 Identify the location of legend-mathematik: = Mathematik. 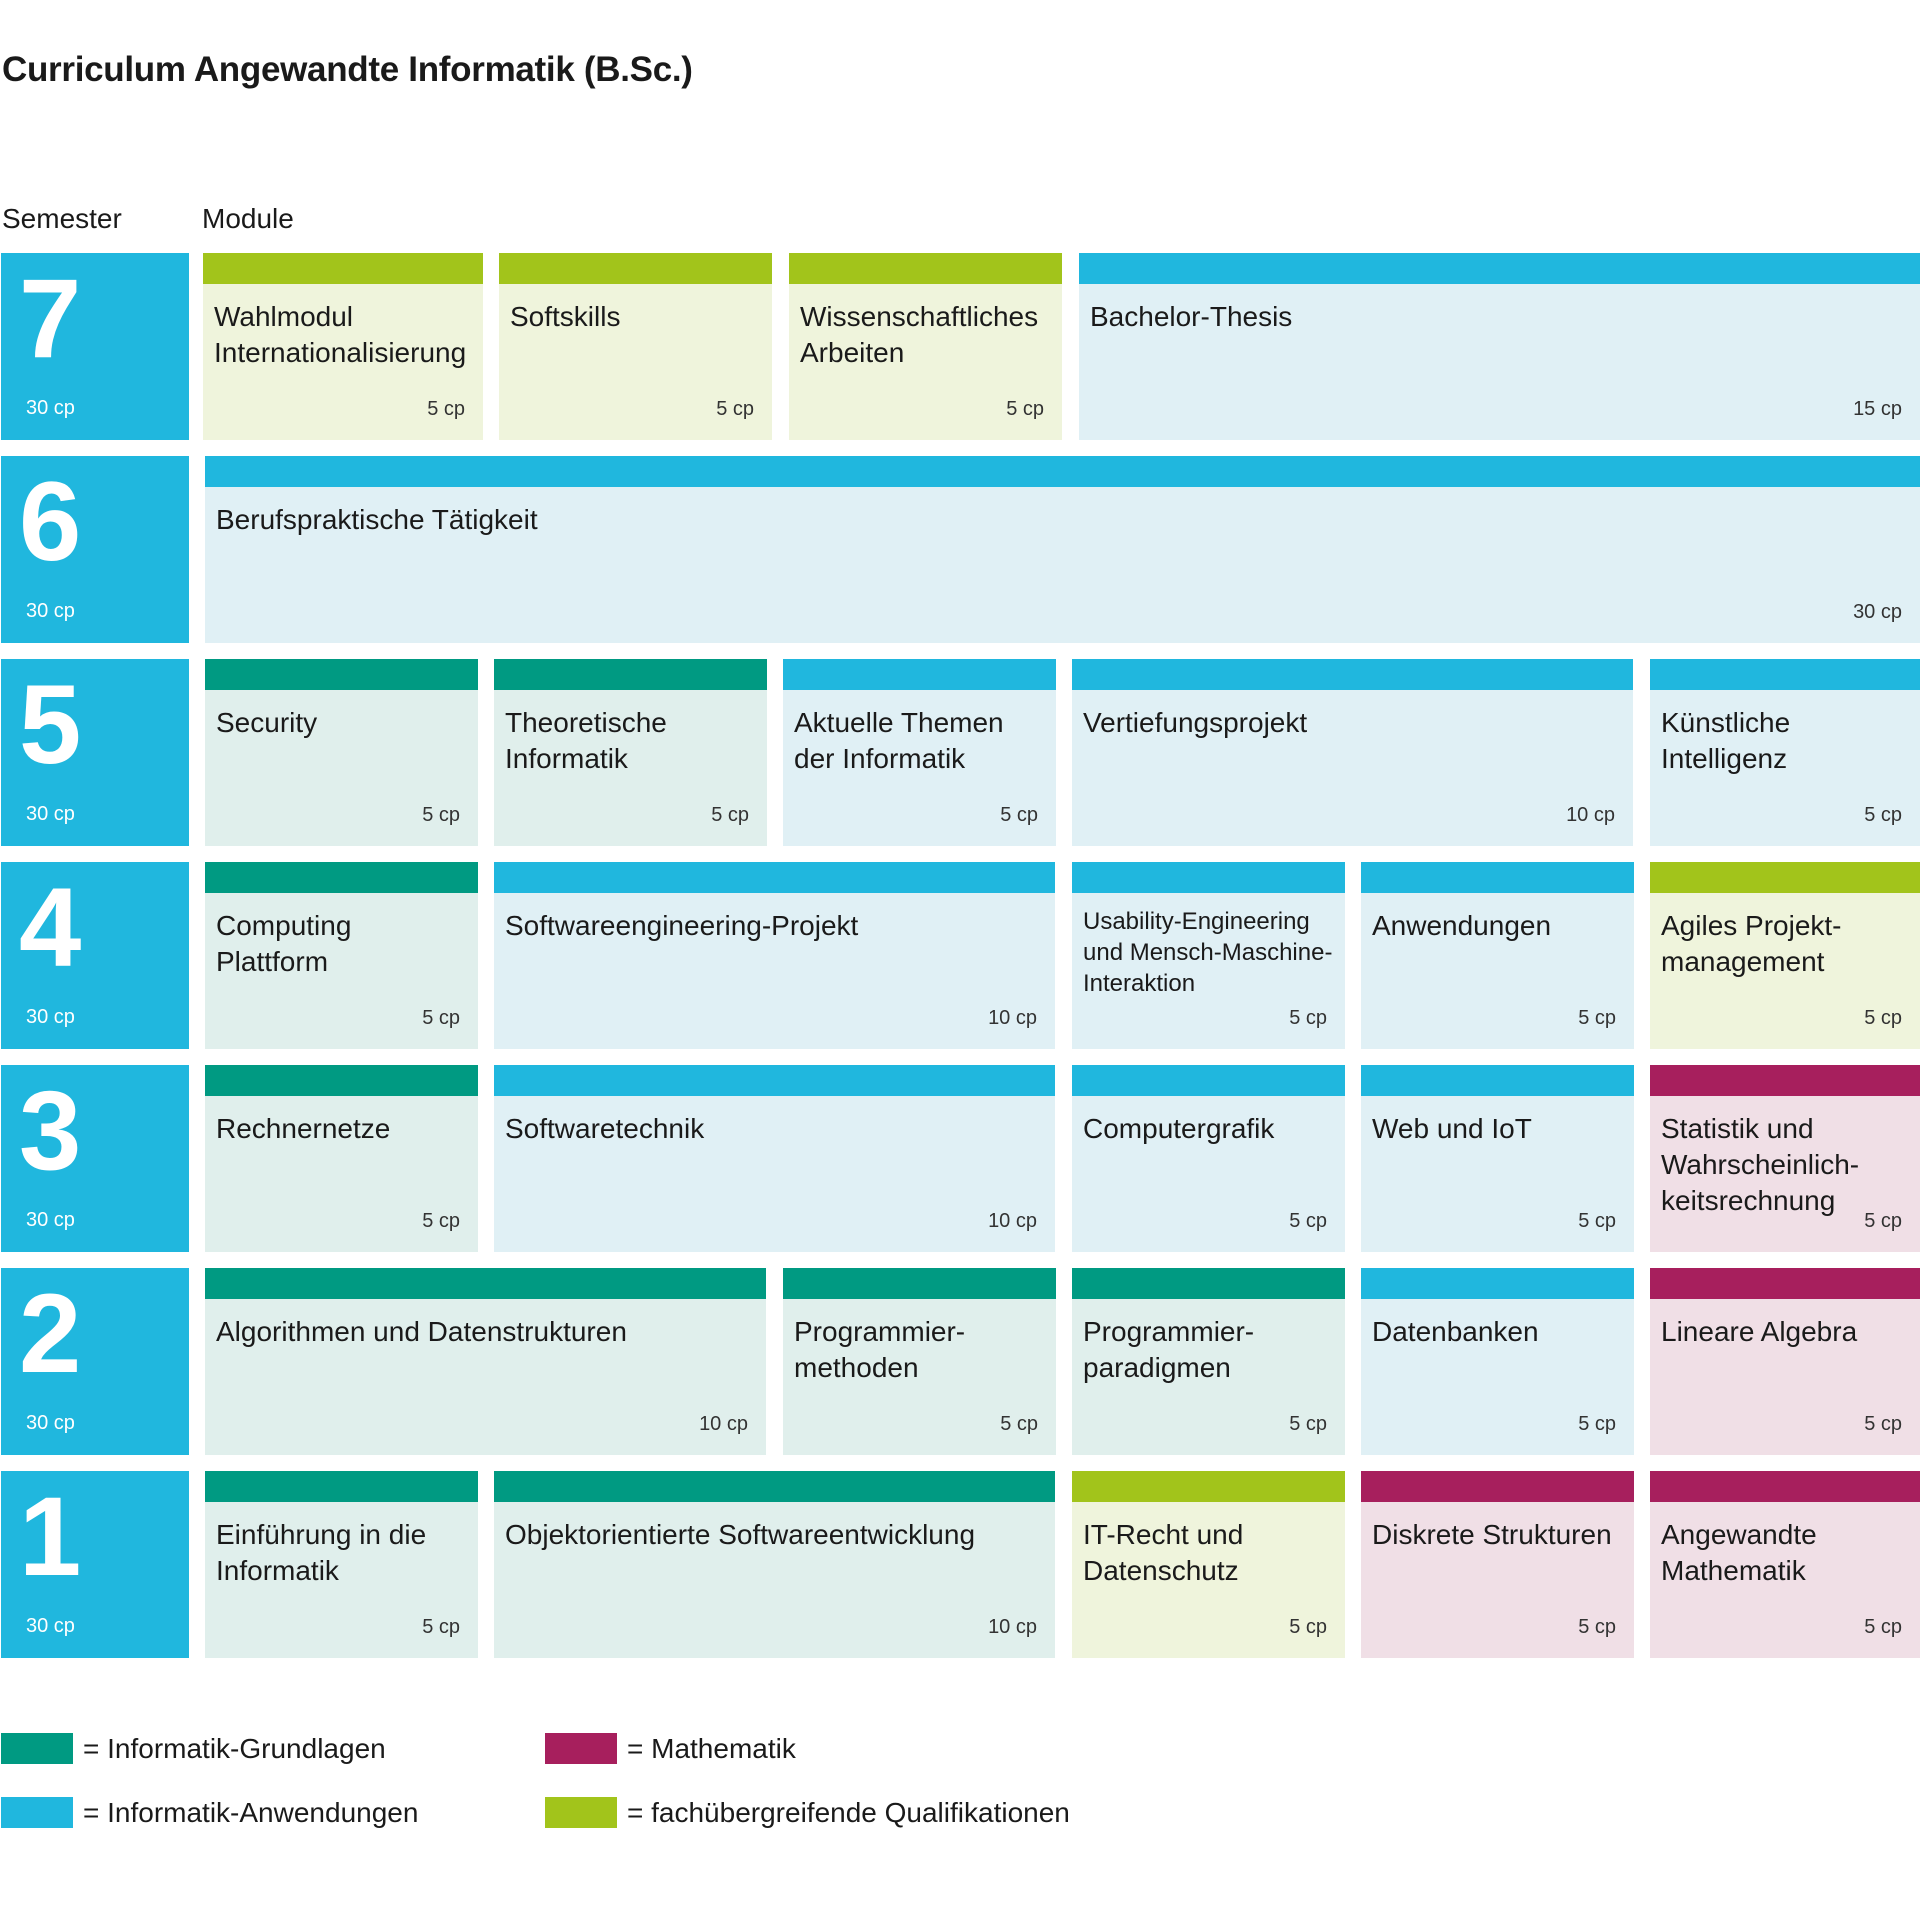
(670, 1748).